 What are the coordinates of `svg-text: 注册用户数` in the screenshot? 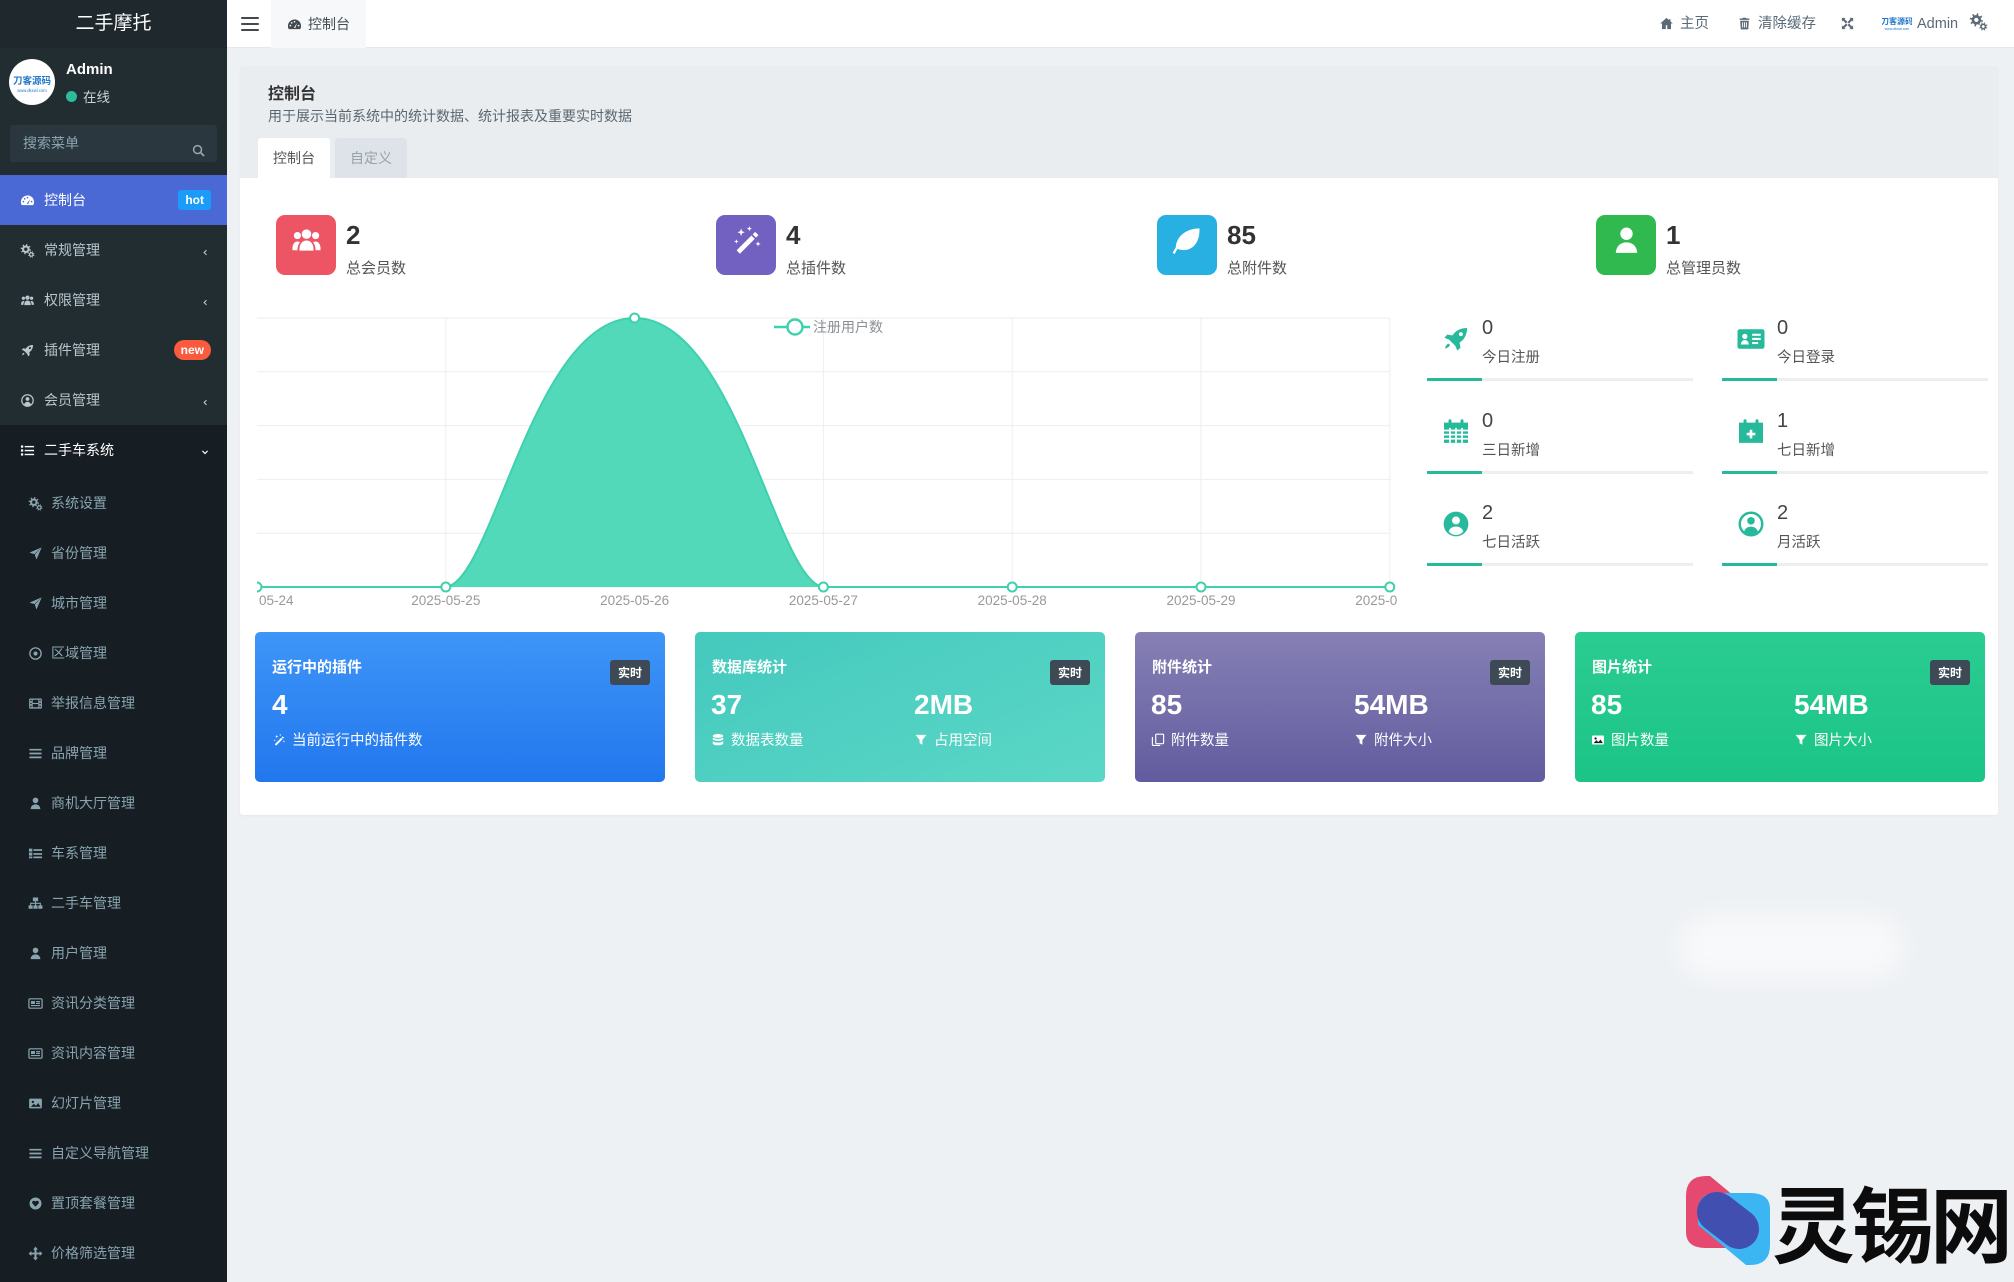 It's located at (848, 327).